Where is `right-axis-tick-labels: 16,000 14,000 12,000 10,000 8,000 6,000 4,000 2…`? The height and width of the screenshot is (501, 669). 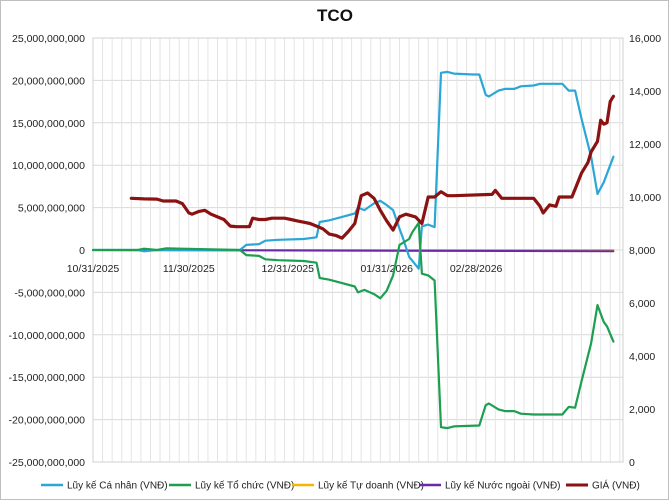
right-axis-tick-labels: 16,000 14,000 12,000 10,000 8,000 6,000 4,000 2… is located at coordinates (645, 251).